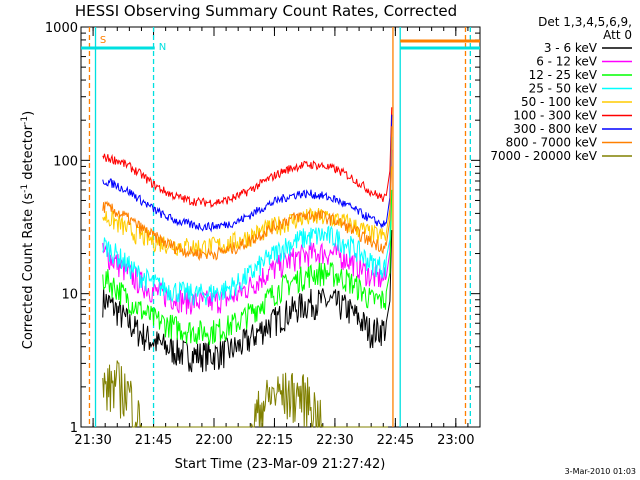 The image size is (640, 480). Describe the element at coordinates (559, 102) in the screenshot. I see `legend-entry-label: 50 - 100 keV` at that location.